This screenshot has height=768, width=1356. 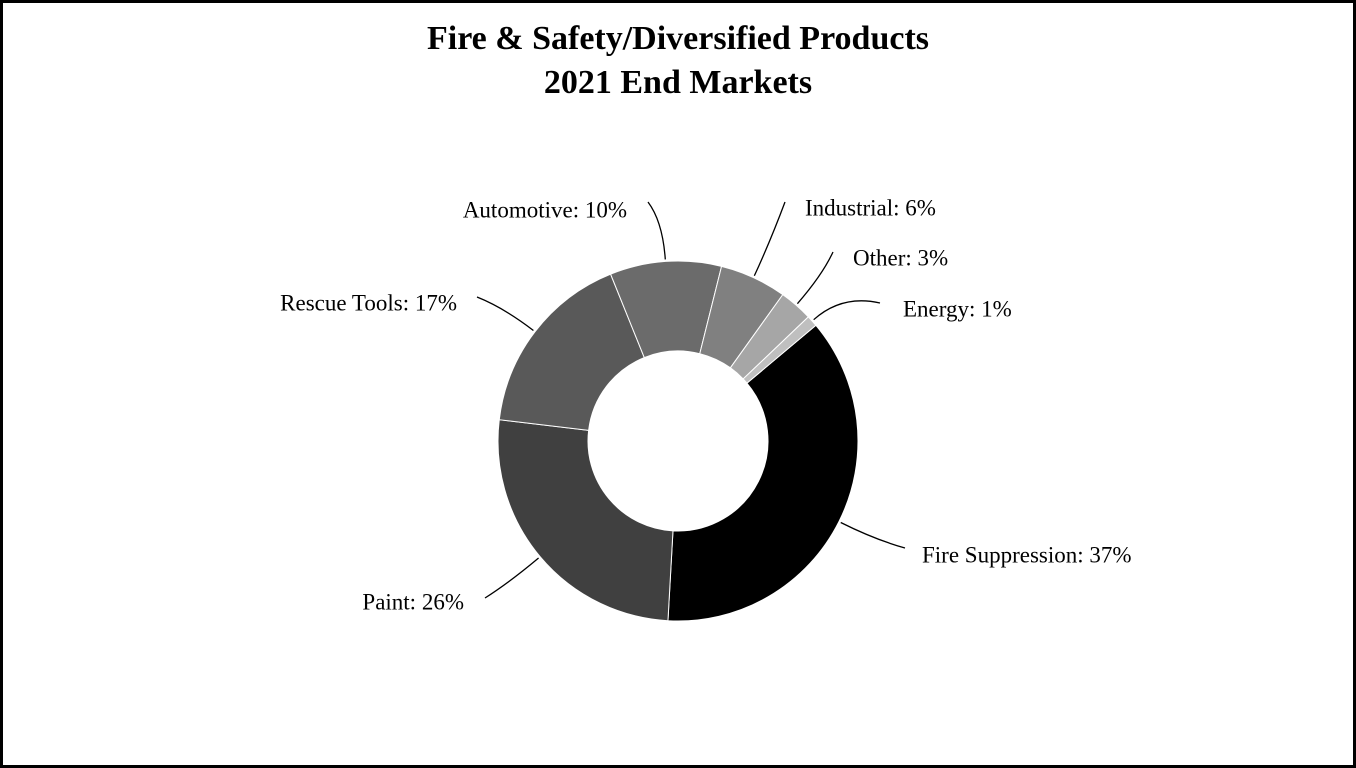 I want to click on data-label: Fire Suppression: 37%, so click(x=1027, y=554).